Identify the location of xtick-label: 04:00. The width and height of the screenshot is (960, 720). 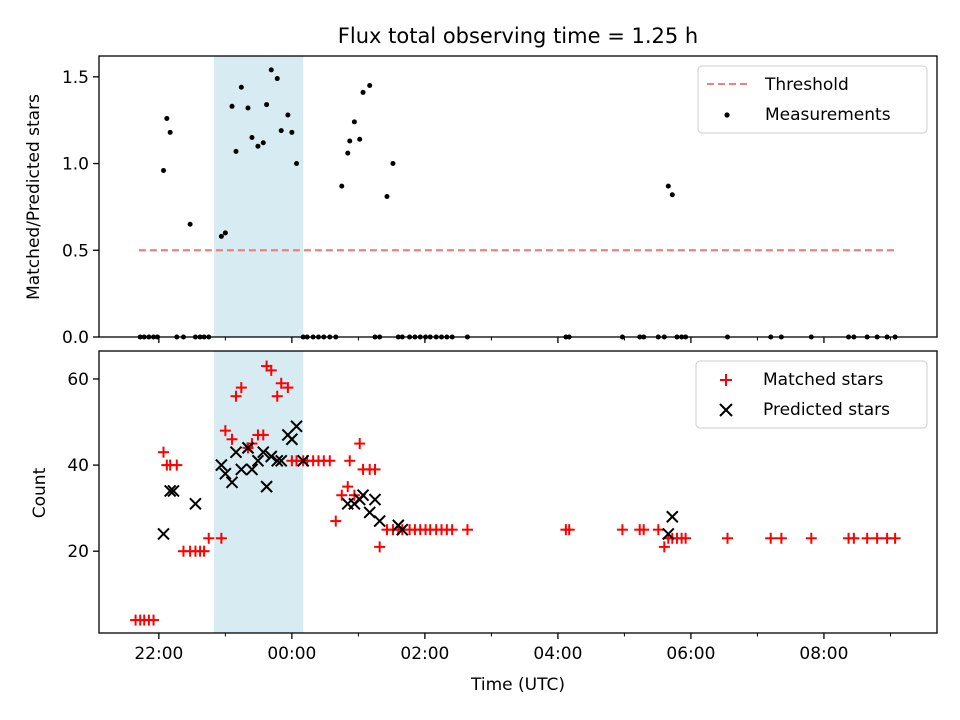
(557, 654).